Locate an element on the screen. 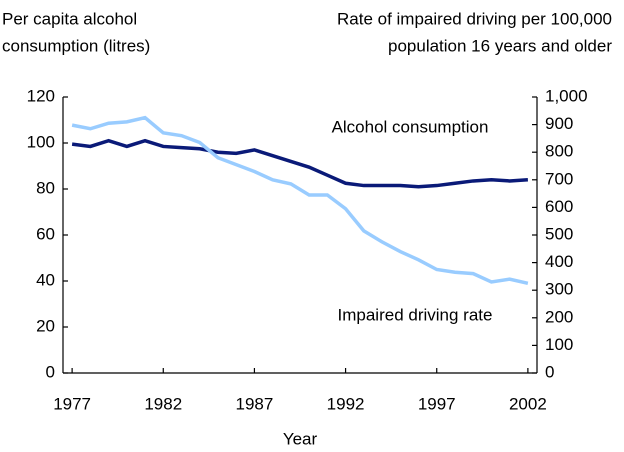 This screenshot has height=452, width=624. y2-tick-label: 200 is located at coordinates (559, 316).